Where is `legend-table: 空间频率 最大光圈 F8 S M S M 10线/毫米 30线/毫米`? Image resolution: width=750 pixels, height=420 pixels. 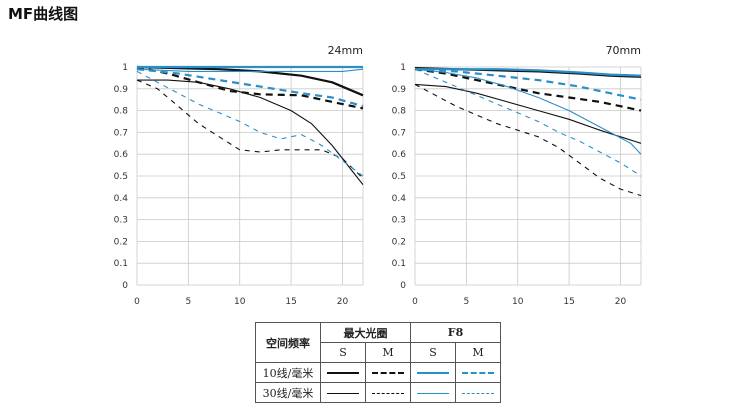 legend-table: 空间频率 最大光圈 F8 S M S M 10线/毫米 30线/毫米 is located at coordinates (378, 362).